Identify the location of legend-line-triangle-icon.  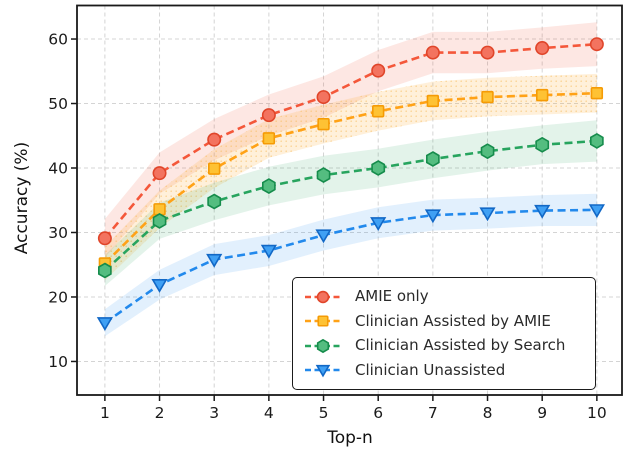
(323, 371).